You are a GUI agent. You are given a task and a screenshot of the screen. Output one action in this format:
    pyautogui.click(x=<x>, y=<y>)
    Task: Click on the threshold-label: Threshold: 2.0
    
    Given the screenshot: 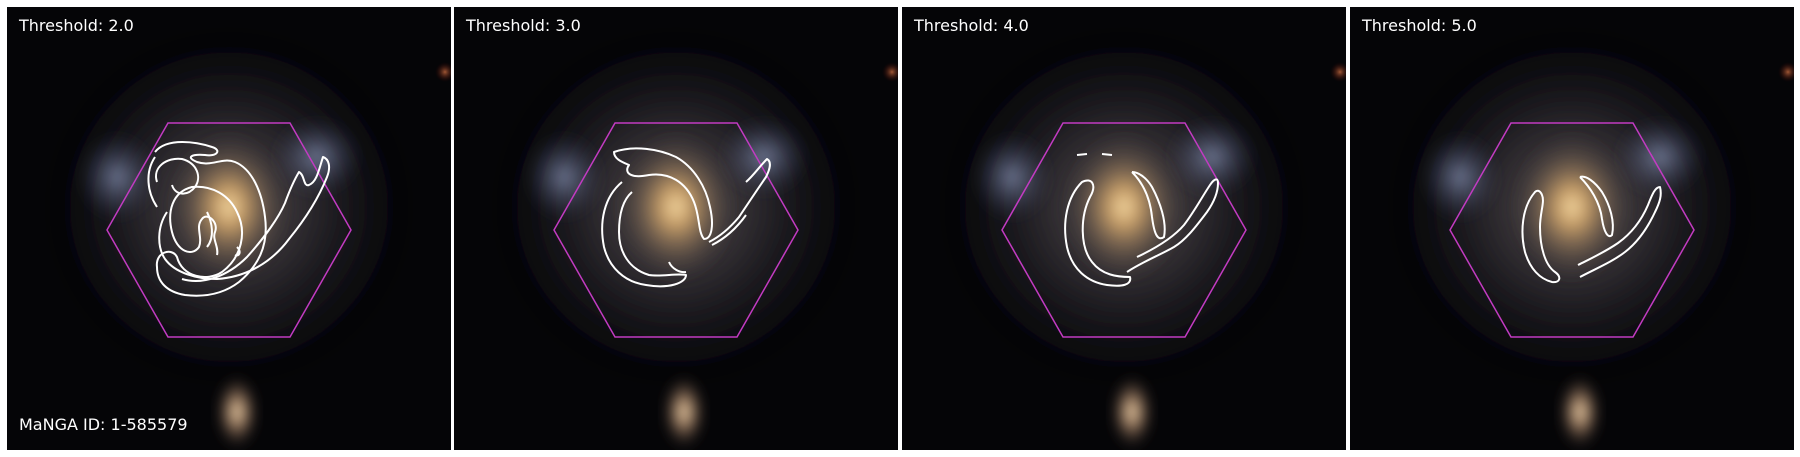 What is the action you would take?
    pyautogui.click(x=76, y=25)
    